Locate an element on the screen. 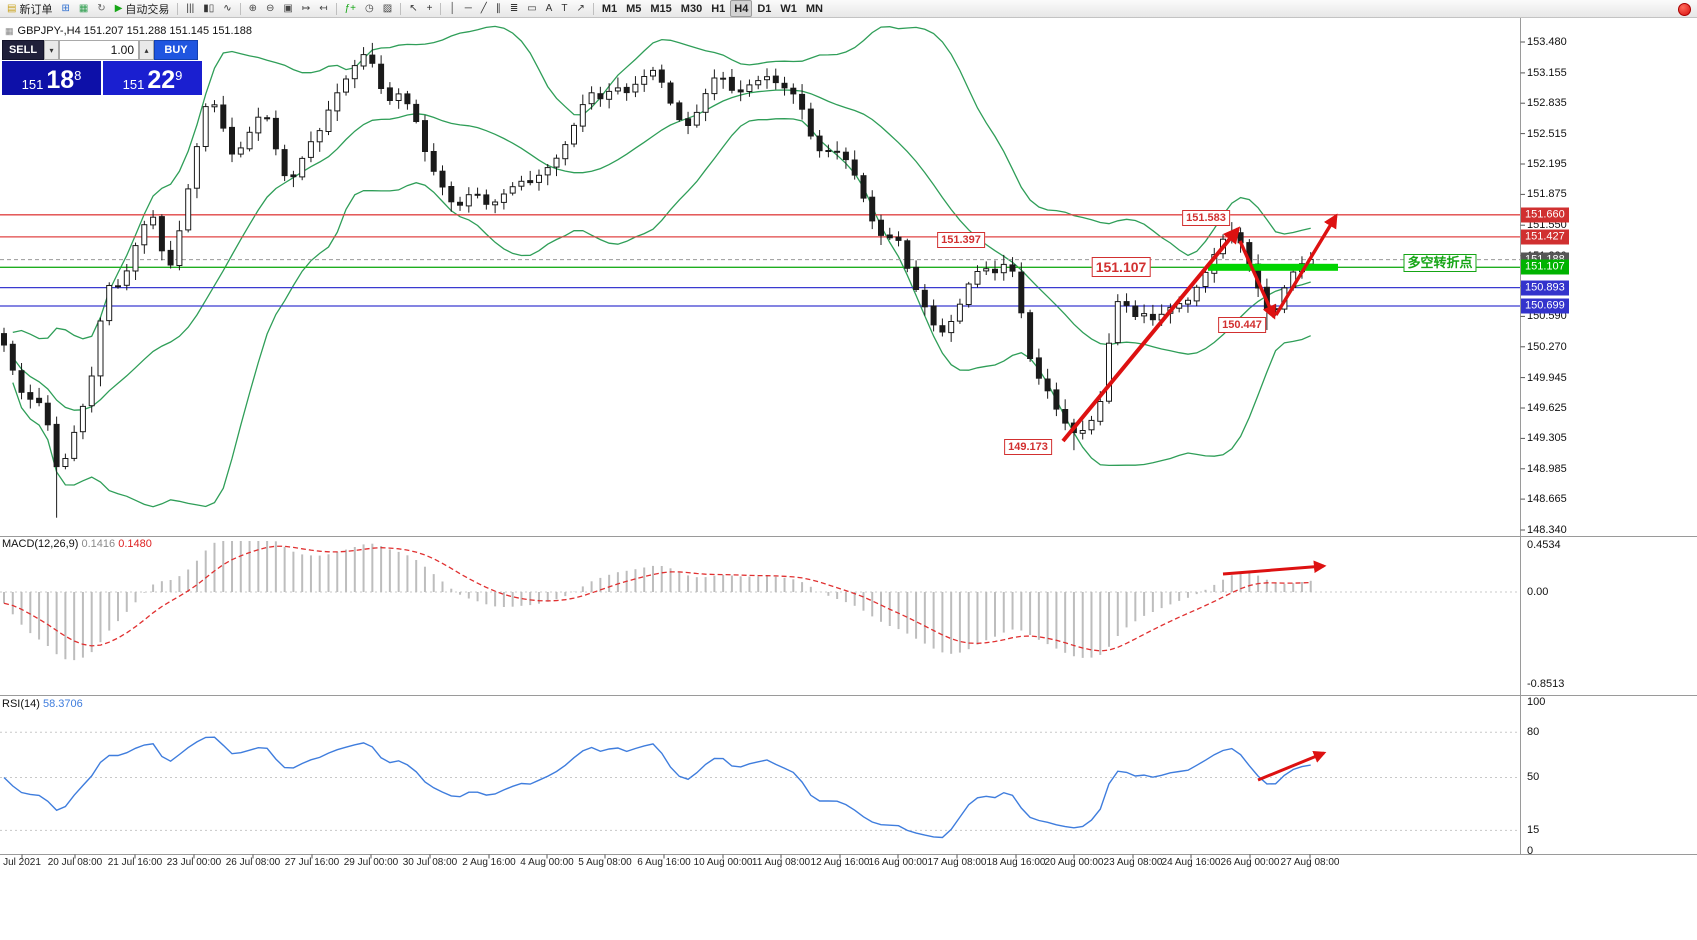 The image size is (1697, 940). timeframe-m1-button: M1 is located at coordinates (609, 8).